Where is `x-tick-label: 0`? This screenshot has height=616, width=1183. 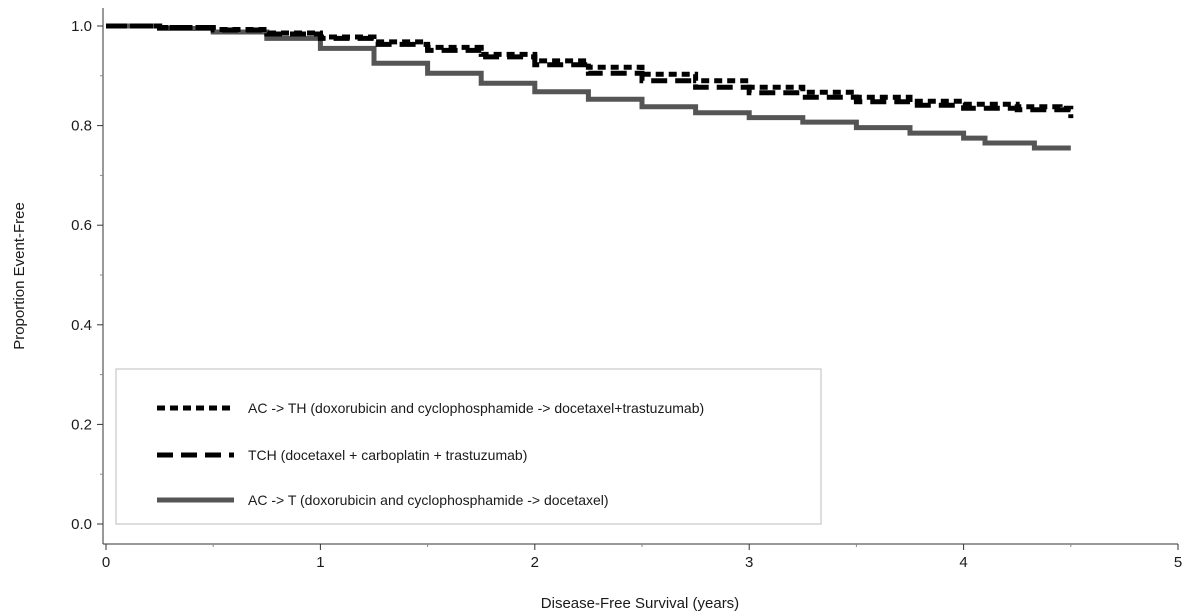 x-tick-label: 0 is located at coordinates (106, 562).